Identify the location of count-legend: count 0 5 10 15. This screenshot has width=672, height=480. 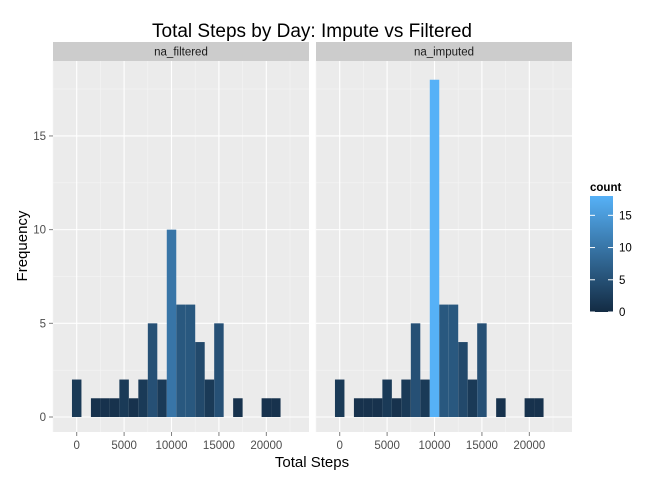
(611, 250).